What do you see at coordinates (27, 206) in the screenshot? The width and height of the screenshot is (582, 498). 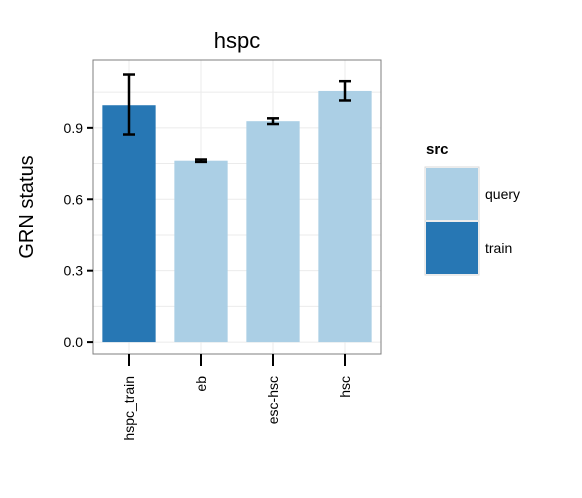 I see `y-axis-label: GRN status` at bounding box center [27, 206].